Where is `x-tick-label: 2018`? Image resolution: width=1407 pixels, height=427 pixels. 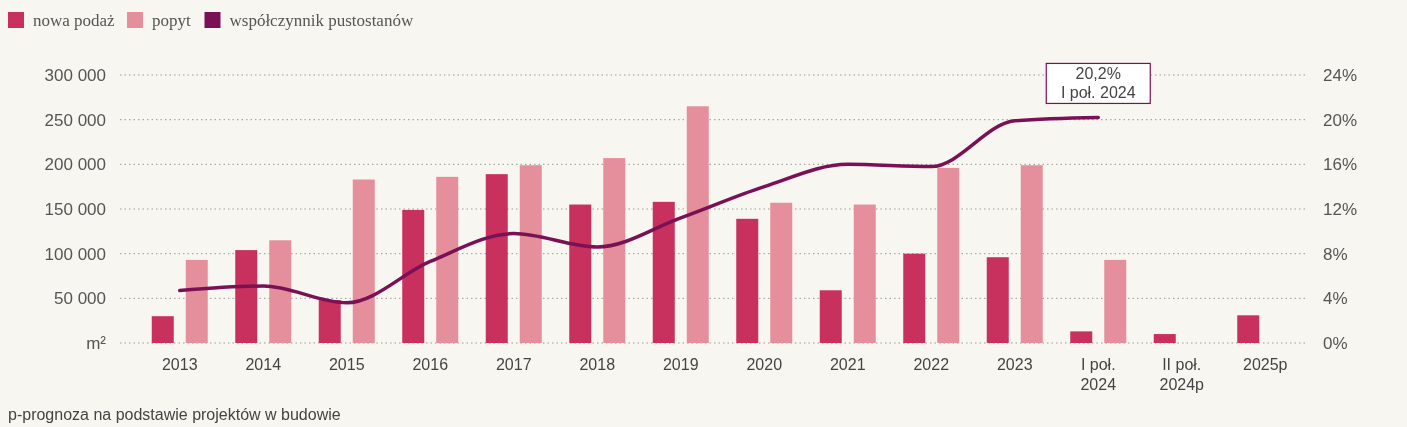 x-tick-label: 2018 is located at coordinates (597, 364).